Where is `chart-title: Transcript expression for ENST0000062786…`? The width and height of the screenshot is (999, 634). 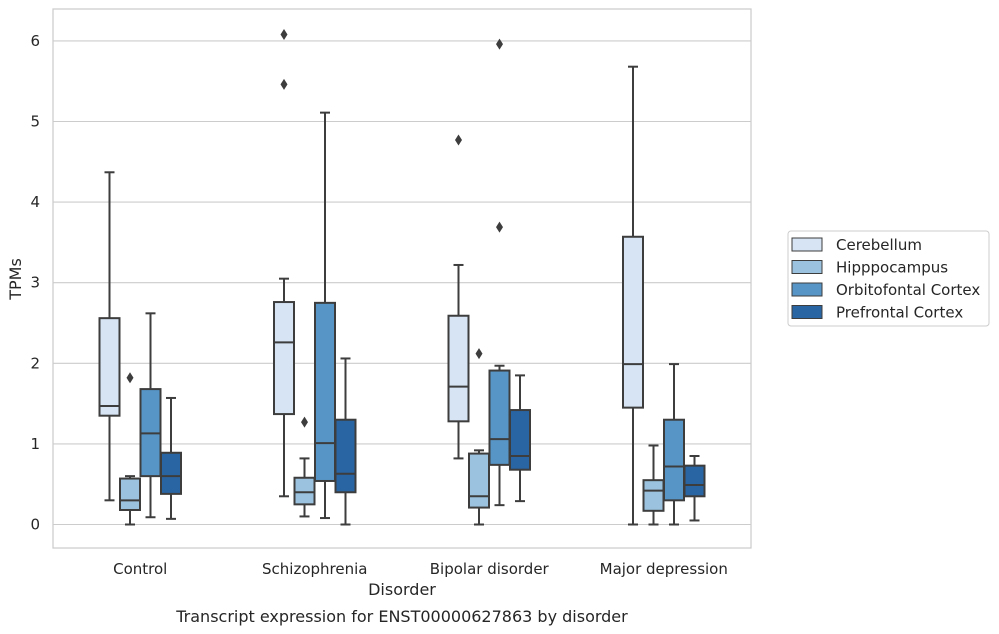 chart-title: Transcript expression for ENST0000062786… is located at coordinates (401, 616).